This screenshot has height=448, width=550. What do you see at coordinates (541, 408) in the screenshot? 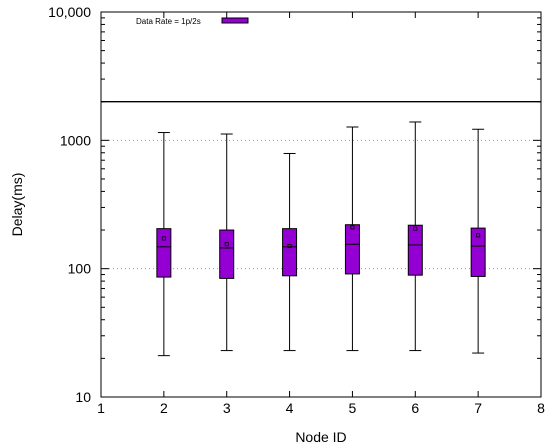
I see `x-tick-label: 8` at bounding box center [541, 408].